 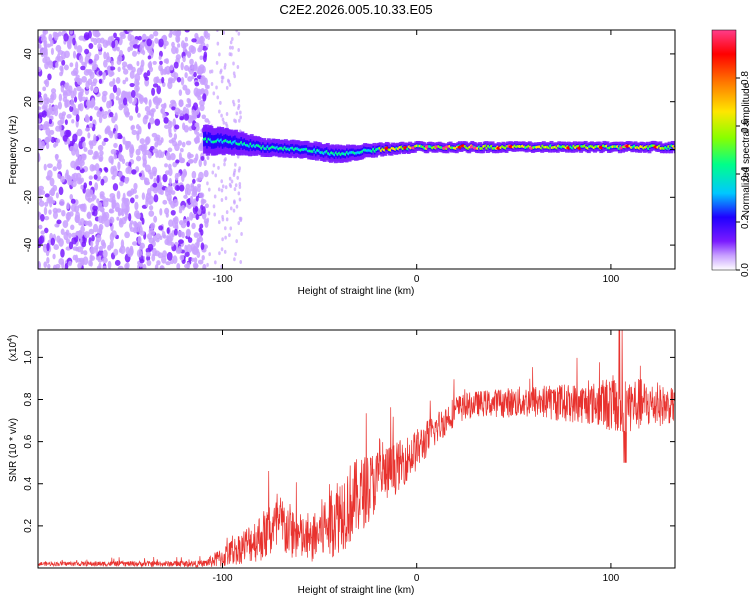 I want to click on colorbar-tick-label: 0.6, so click(x=745, y=126).